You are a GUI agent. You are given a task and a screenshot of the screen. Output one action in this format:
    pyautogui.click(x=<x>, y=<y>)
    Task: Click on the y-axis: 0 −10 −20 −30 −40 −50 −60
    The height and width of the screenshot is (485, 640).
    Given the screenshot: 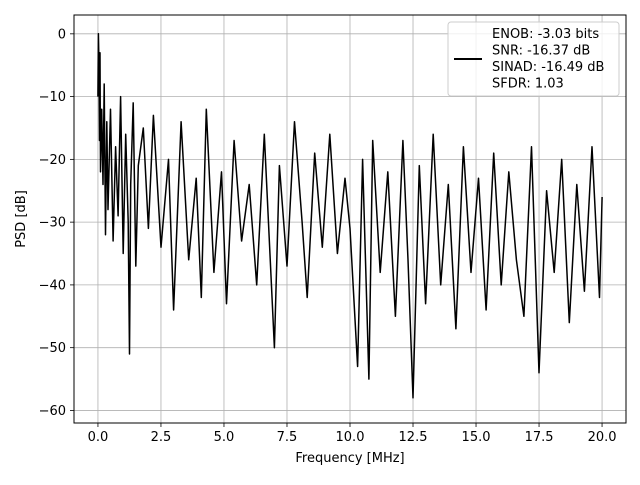 What is the action you would take?
    pyautogui.click(x=56, y=223)
    